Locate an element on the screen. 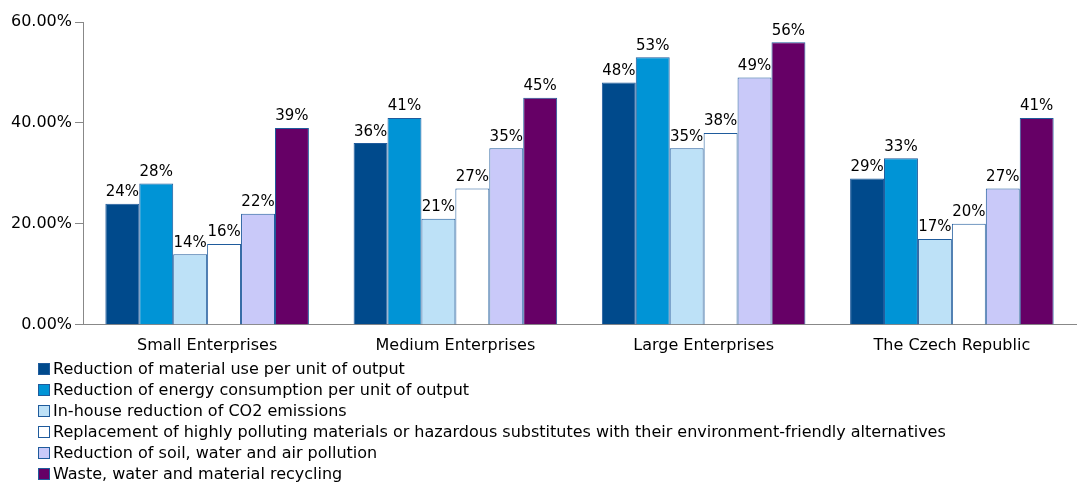  data-label: 24% is located at coordinates (122, 191).